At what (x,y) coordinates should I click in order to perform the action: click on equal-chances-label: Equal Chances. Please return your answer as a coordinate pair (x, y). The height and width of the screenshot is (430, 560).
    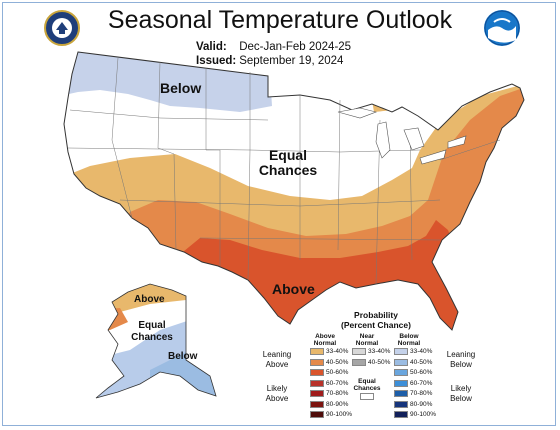
    Looking at the image, I should click on (288, 162).